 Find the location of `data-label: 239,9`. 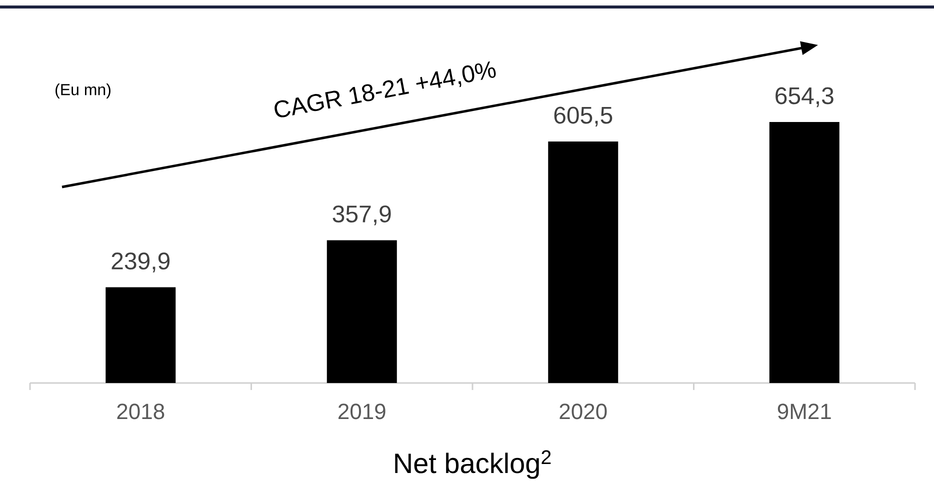

data-label: 239,9 is located at coordinates (141, 262).